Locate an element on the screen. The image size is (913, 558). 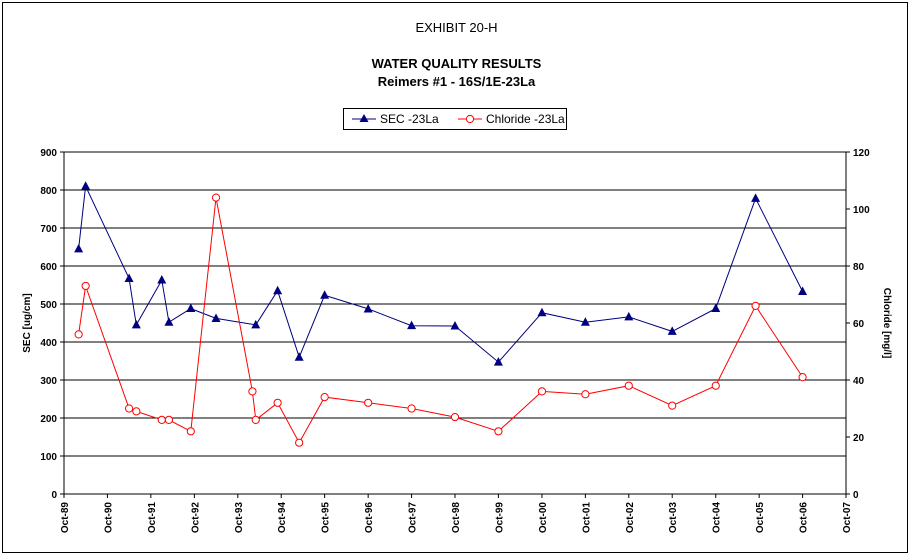
x-tick-label: Oct-01 is located at coordinates (586, 518).